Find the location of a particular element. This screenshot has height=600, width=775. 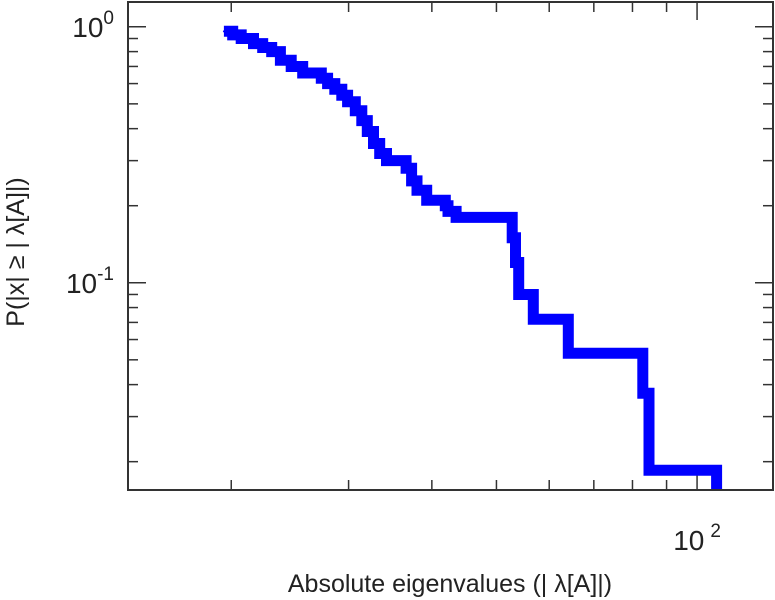

x-axis-label: Absolute eigenvalues (| λ[A]|) is located at coordinates (450, 584).